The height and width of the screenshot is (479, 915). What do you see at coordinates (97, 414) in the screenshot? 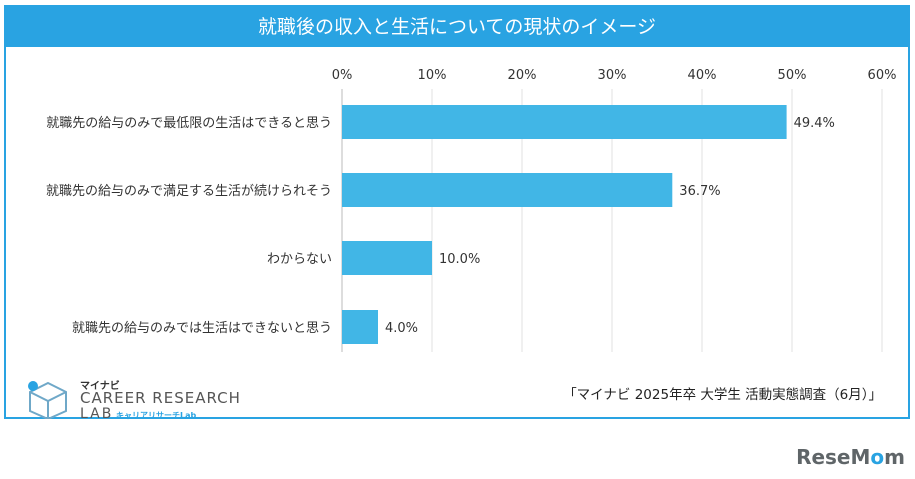
I see `brand-line2: LAB` at bounding box center [97, 414].